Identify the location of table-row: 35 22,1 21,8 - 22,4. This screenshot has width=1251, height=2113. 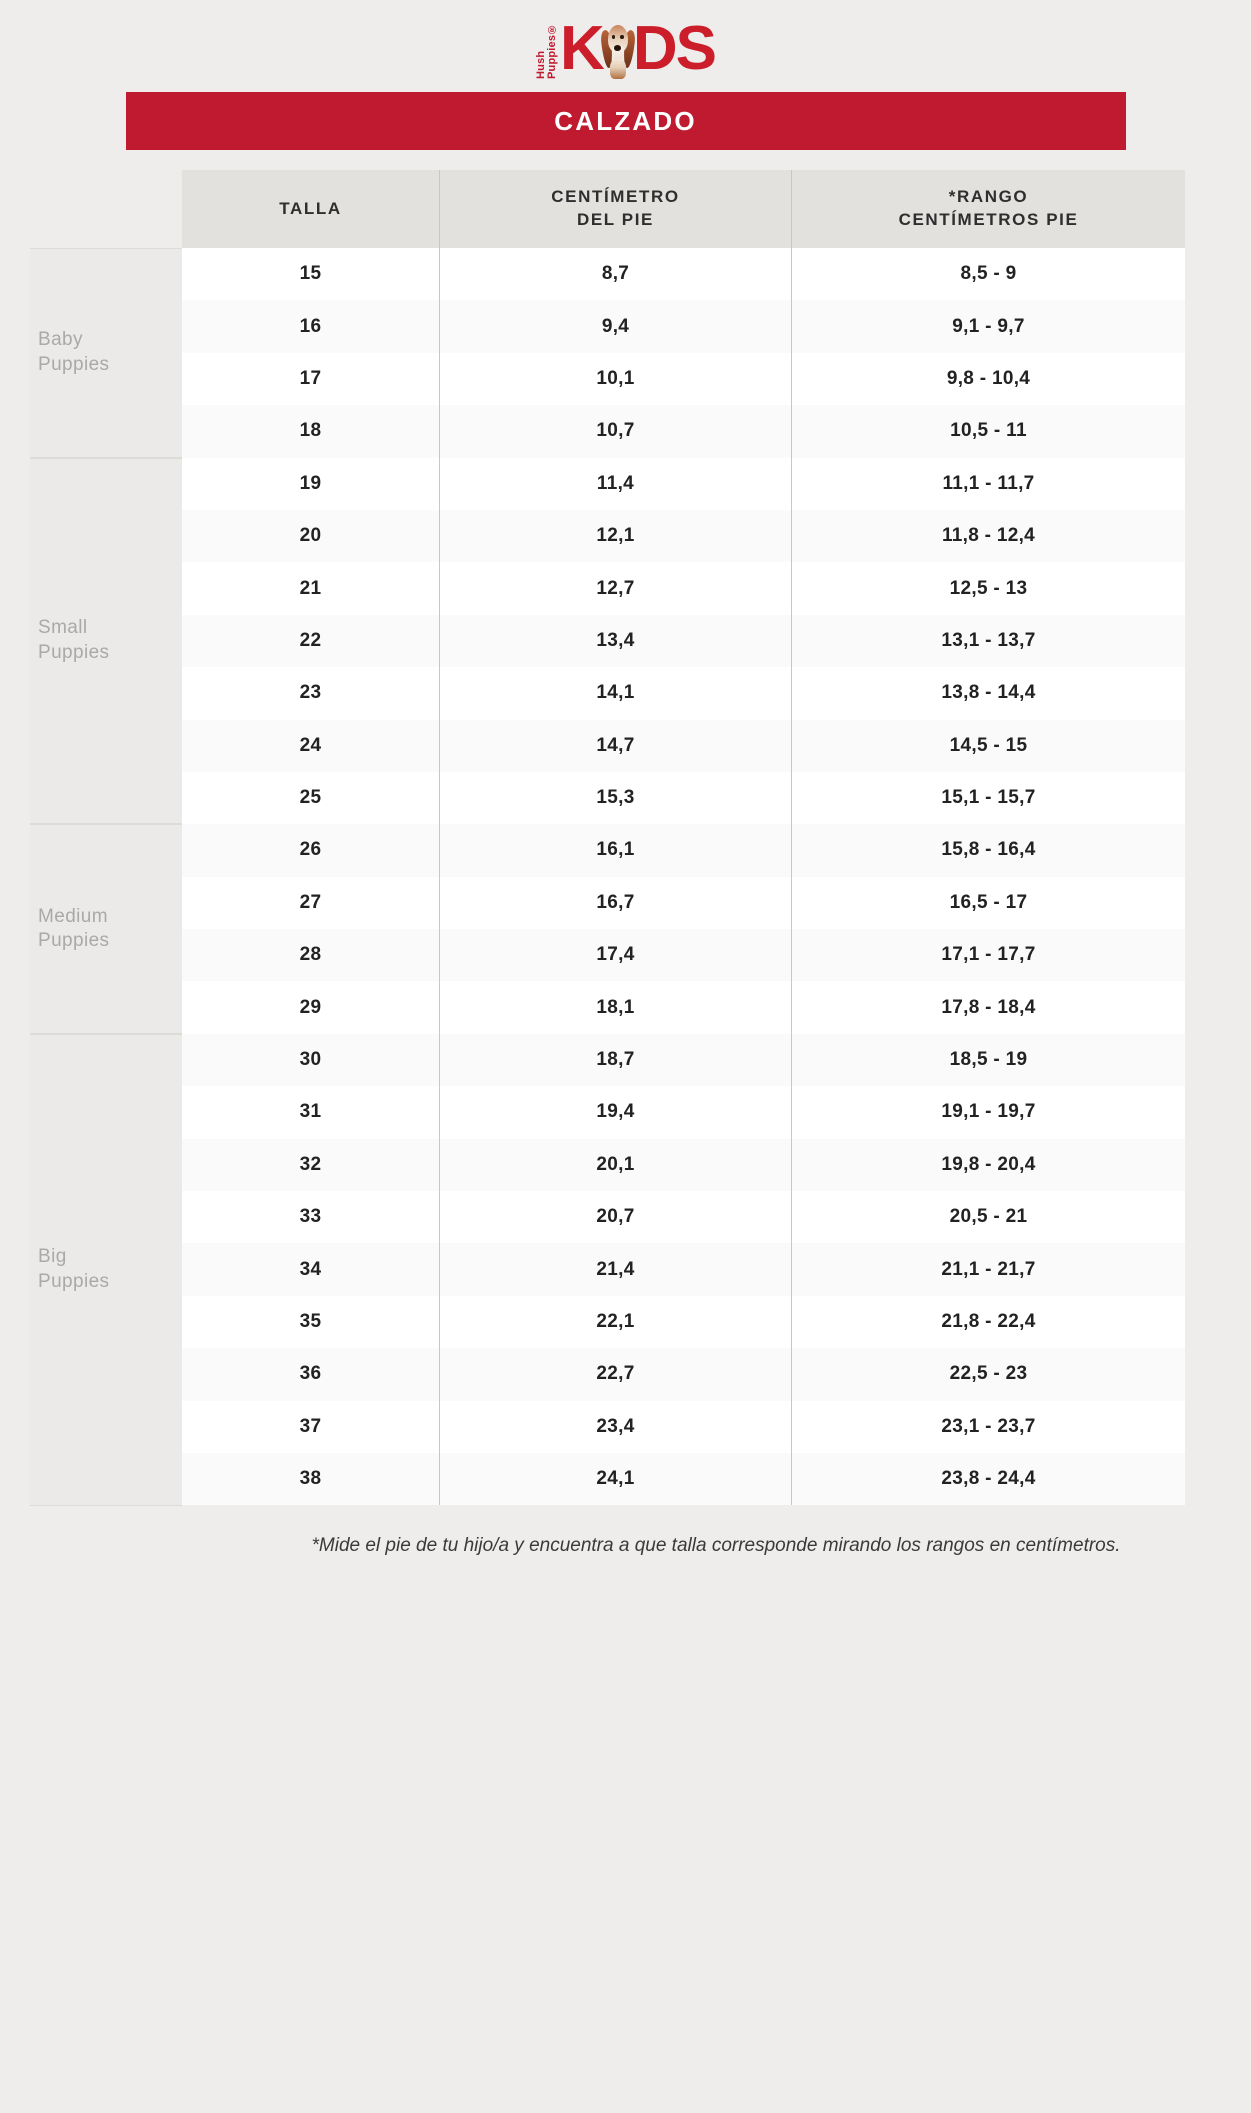
(683, 1322).